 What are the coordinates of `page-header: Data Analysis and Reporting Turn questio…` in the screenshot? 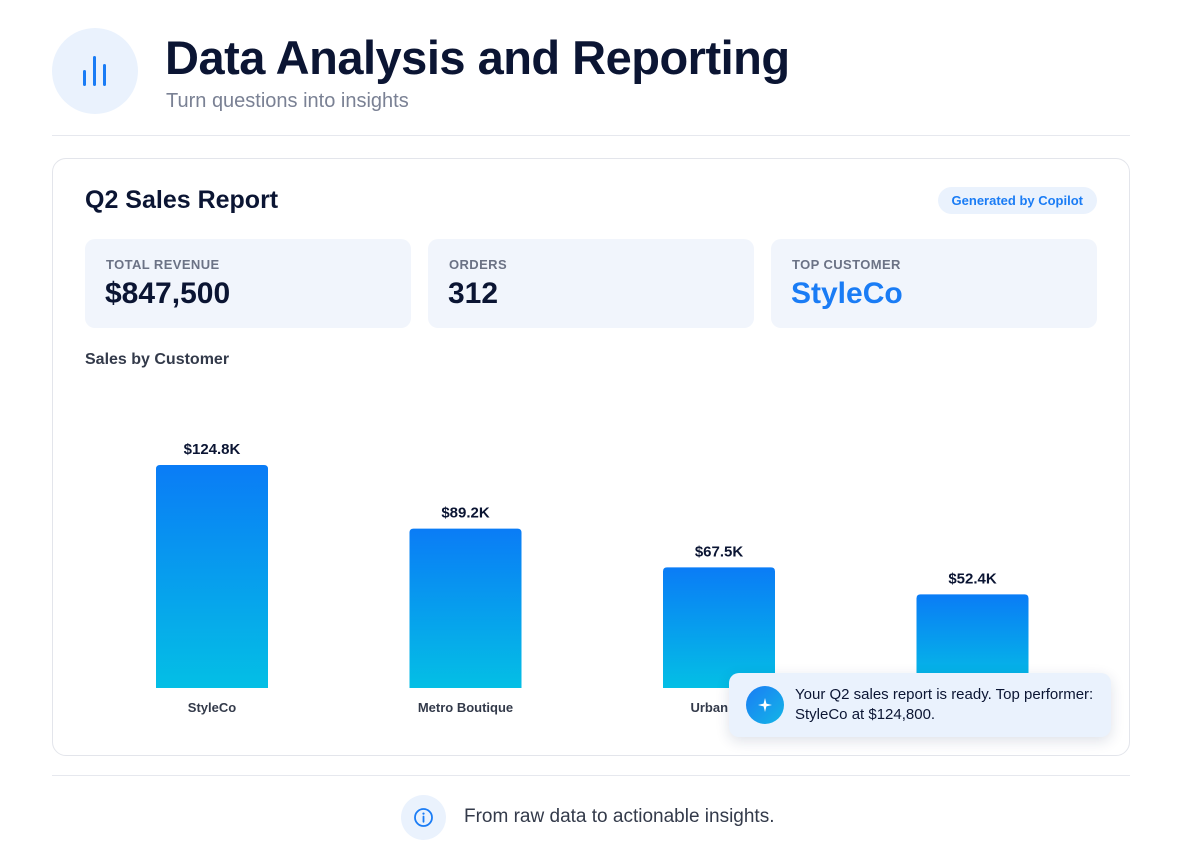 It's located at (591, 82).